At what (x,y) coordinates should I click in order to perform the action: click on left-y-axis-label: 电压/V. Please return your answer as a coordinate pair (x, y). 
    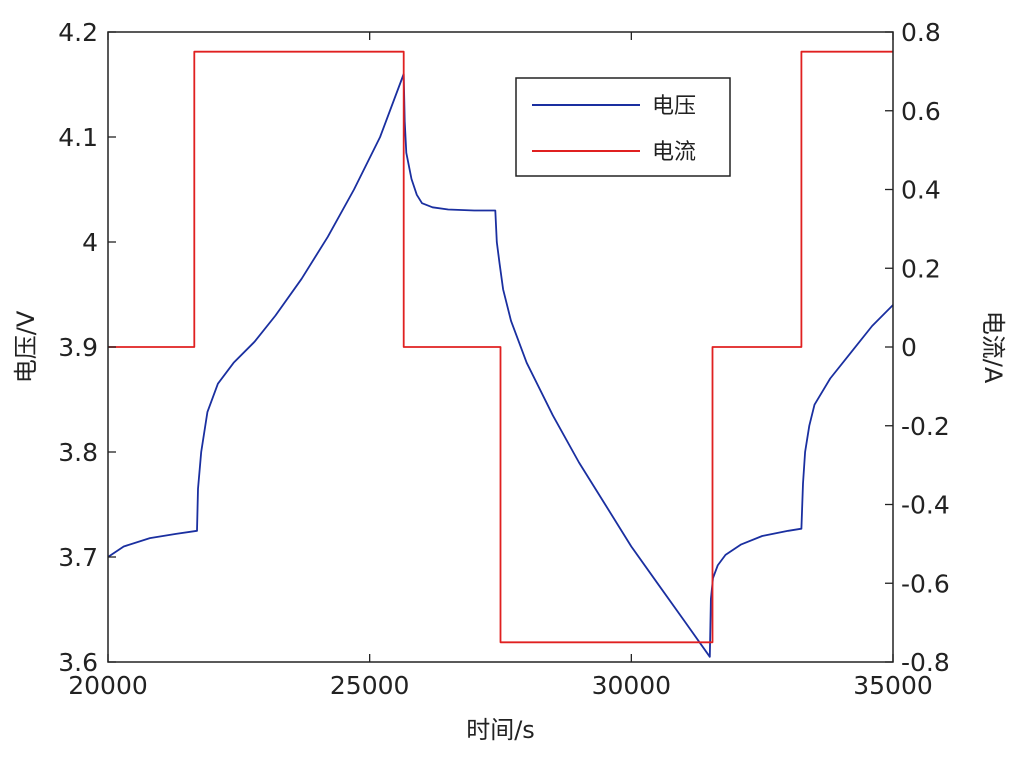
    Looking at the image, I should click on (26, 346).